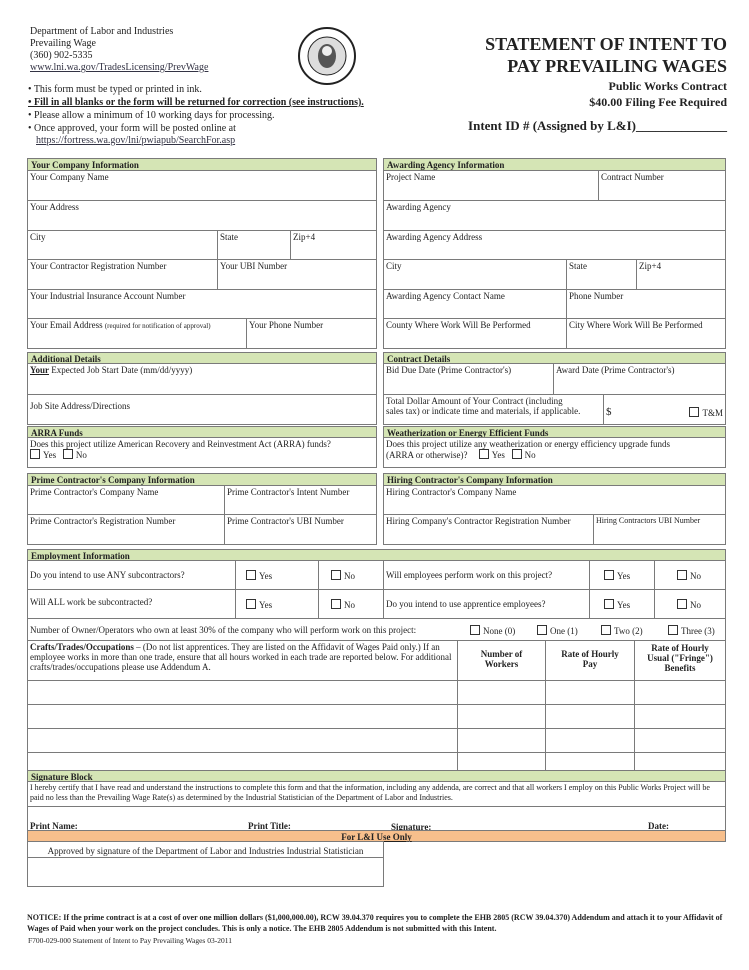  What do you see at coordinates (658, 826) in the screenshot?
I see `date-label: Date:` at bounding box center [658, 826].